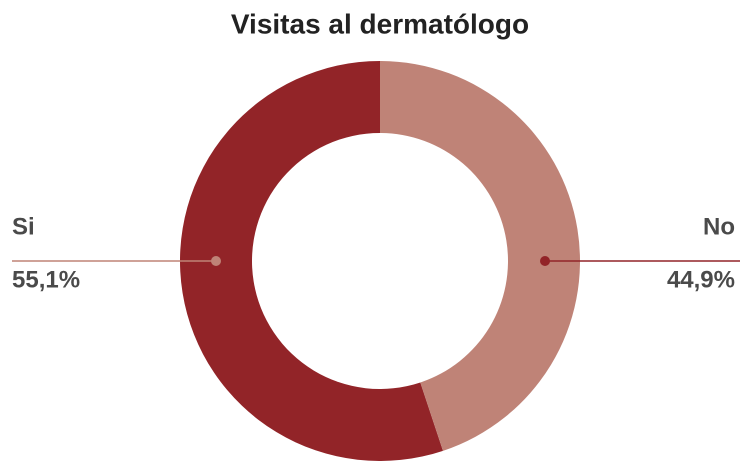  Describe the element at coordinates (23, 226) in the screenshot. I see `legend-label: Si` at that location.